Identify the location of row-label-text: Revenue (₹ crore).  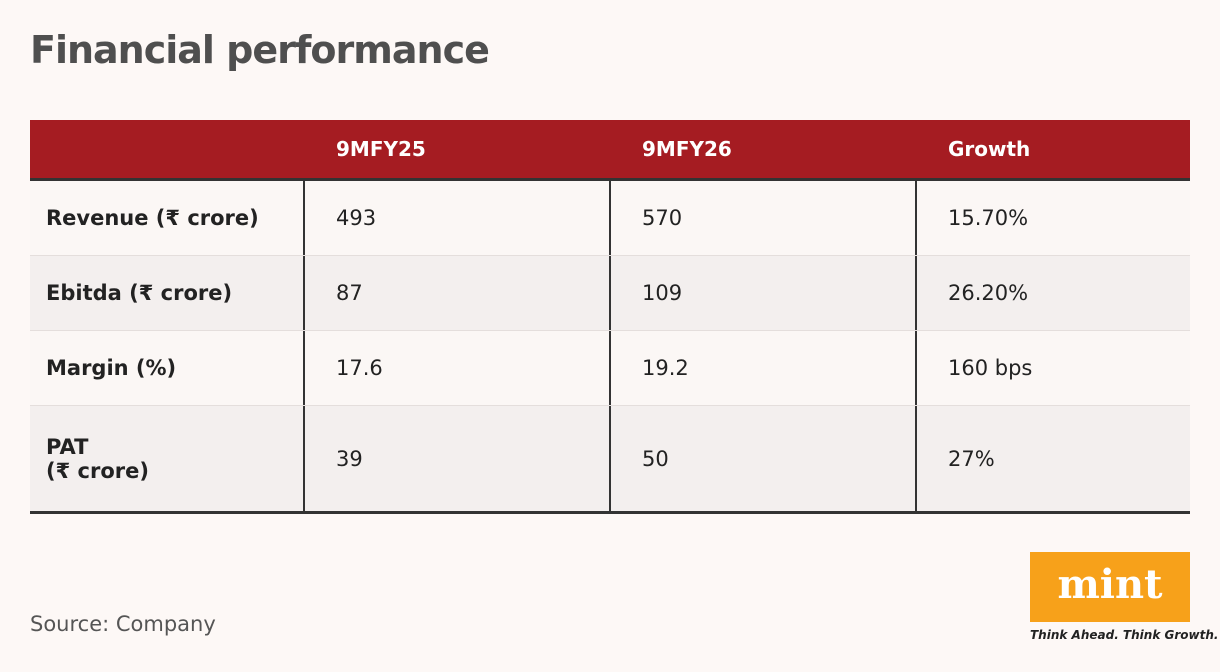
(152, 218).